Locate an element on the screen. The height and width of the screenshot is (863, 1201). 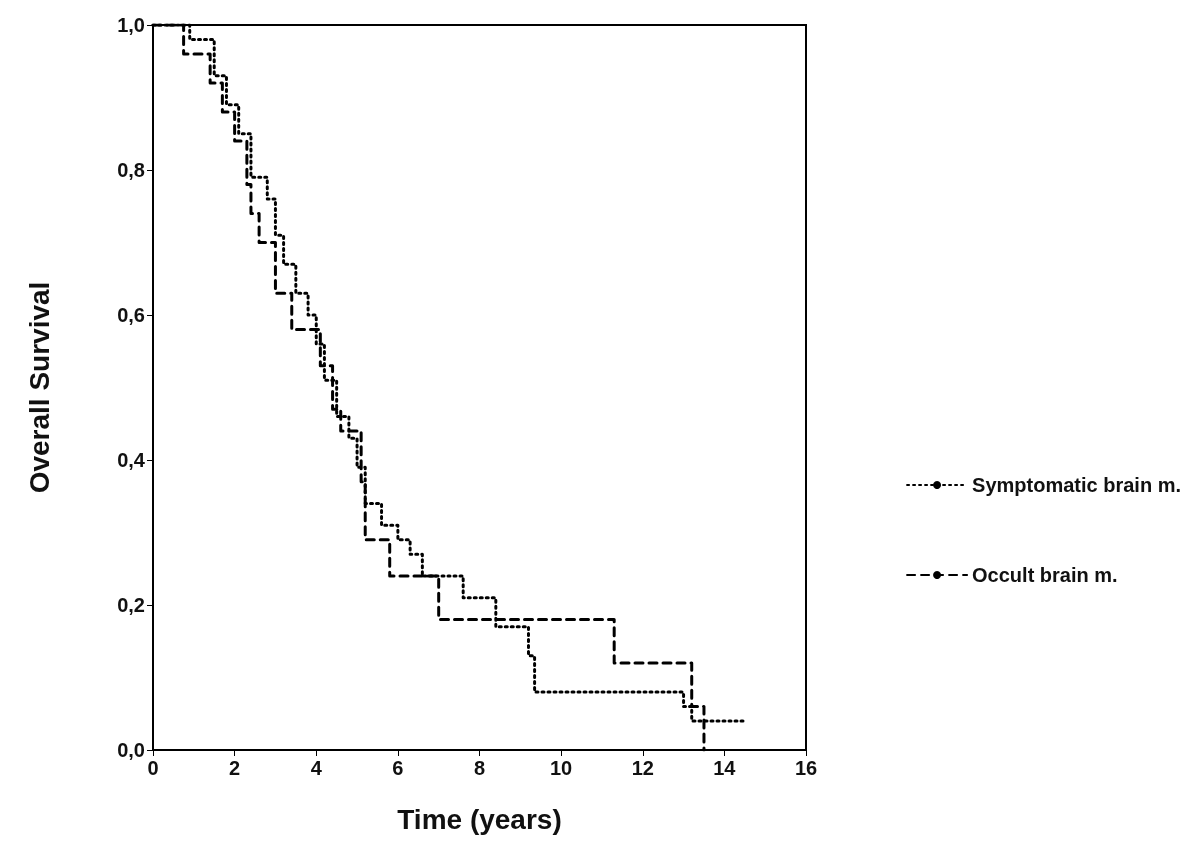
legend-label: Symptomatic brain m. is located at coordinates (1076, 485).